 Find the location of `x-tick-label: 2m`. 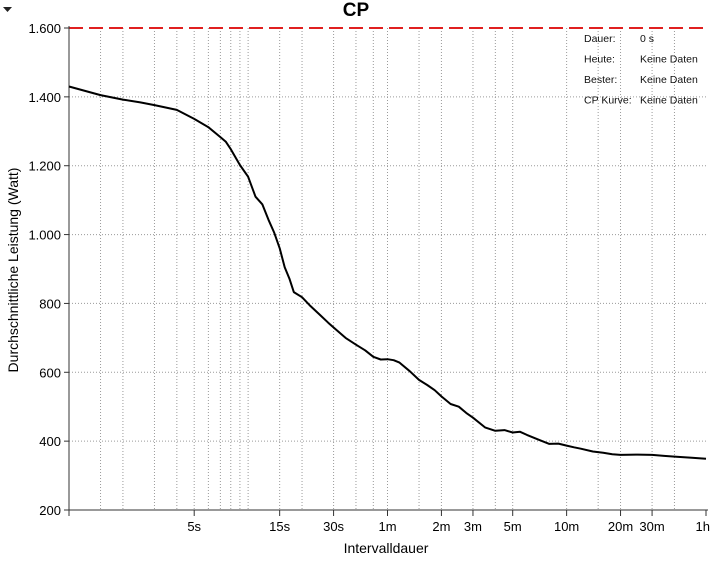

x-tick-label: 2m is located at coordinates (441, 526).